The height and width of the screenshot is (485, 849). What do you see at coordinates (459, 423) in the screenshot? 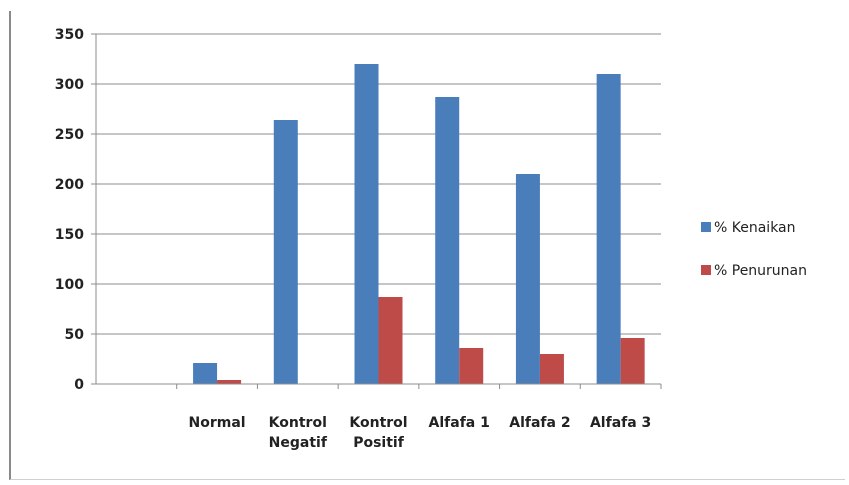
I see `x-category-label-4-0: Alfafa 1` at bounding box center [459, 423].